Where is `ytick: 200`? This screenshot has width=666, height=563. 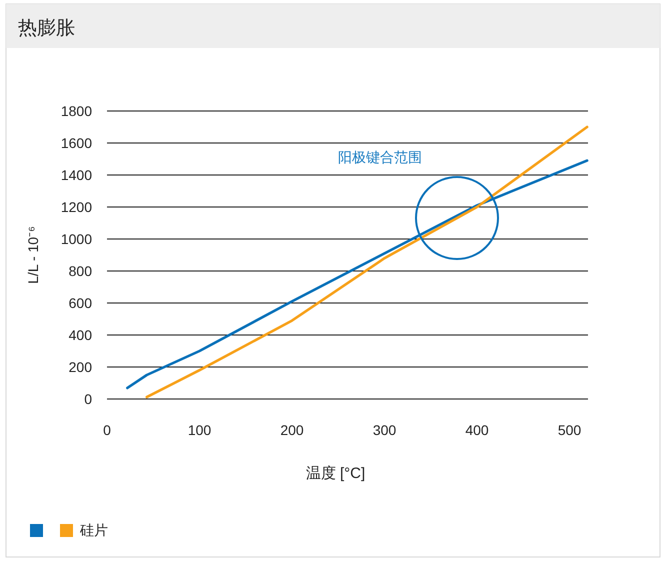
ytick: 200 is located at coordinates (80, 367).